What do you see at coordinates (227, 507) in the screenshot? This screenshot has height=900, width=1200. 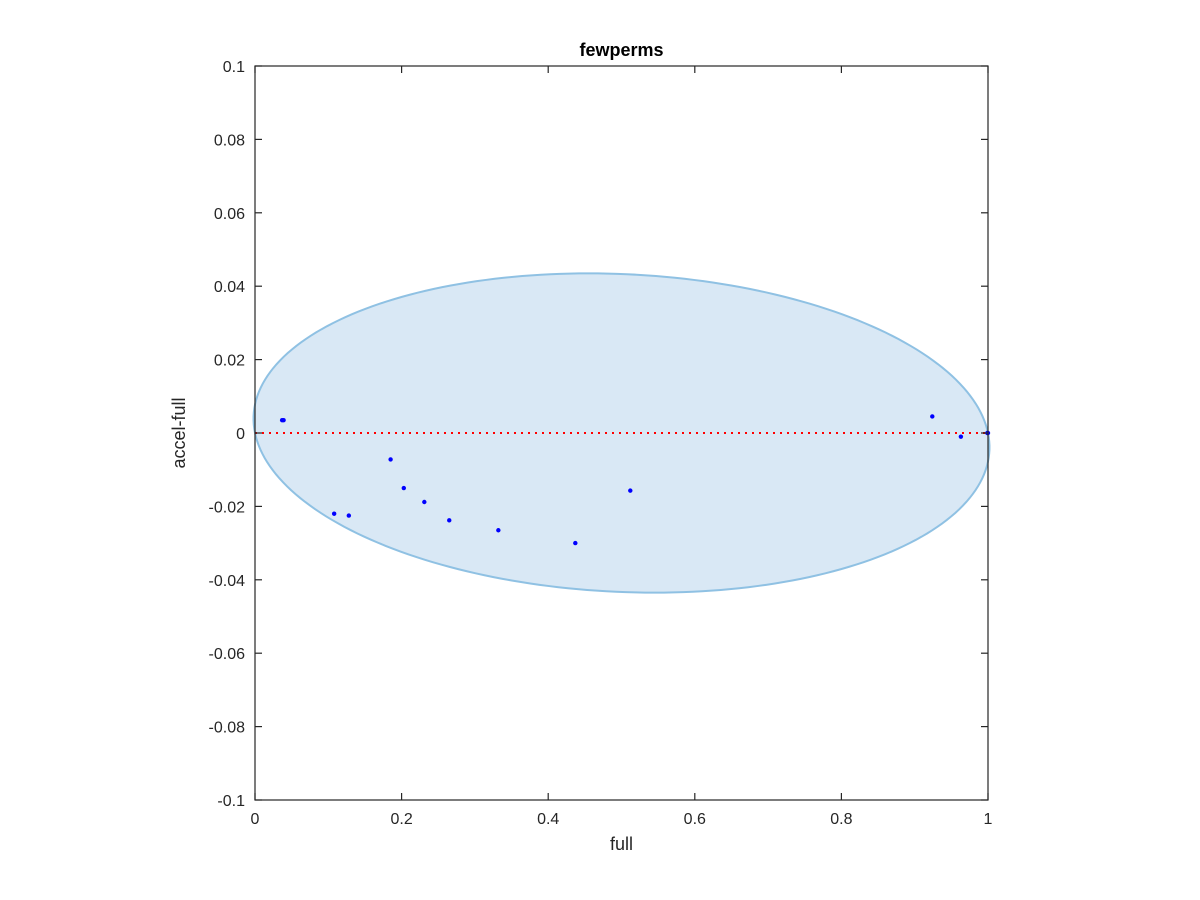 I see `y-tick-label-4: -0.02` at bounding box center [227, 507].